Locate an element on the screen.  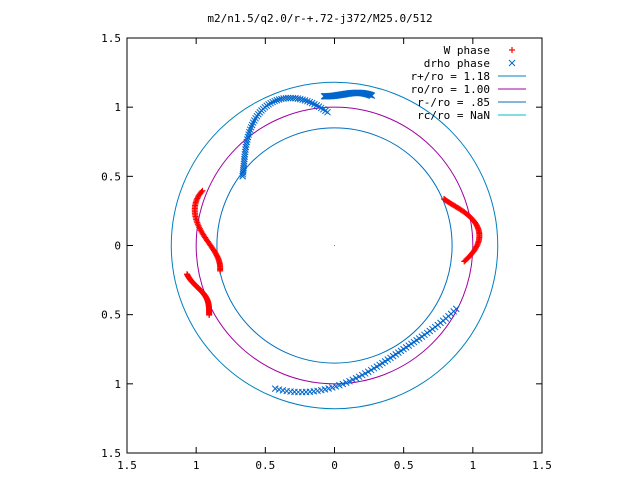
legend-label: W phase is located at coordinates (467, 50).